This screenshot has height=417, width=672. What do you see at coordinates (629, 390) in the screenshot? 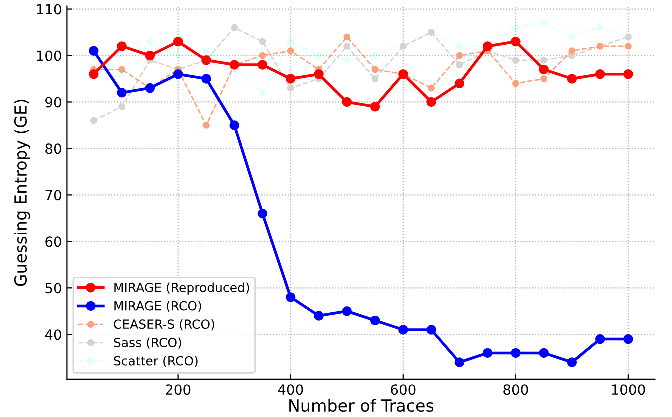
I see `x-tick-label: 1000` at bounding box center [629, 390].